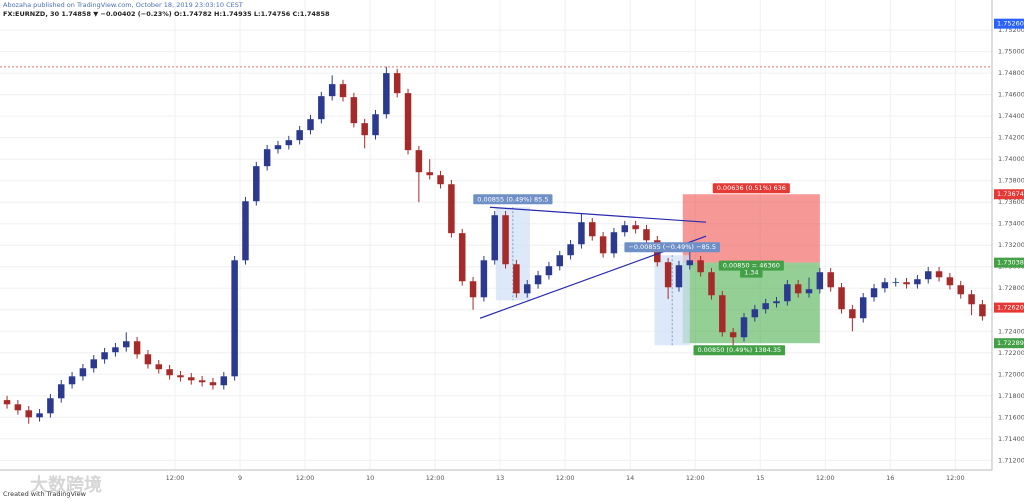 The image size is (1024, 502). What do you see at coordinates (512, 199) in the screenshot?
I see `measure-label: 0.00855 (0.49%) 85.5` at bounding box center [512, 199].